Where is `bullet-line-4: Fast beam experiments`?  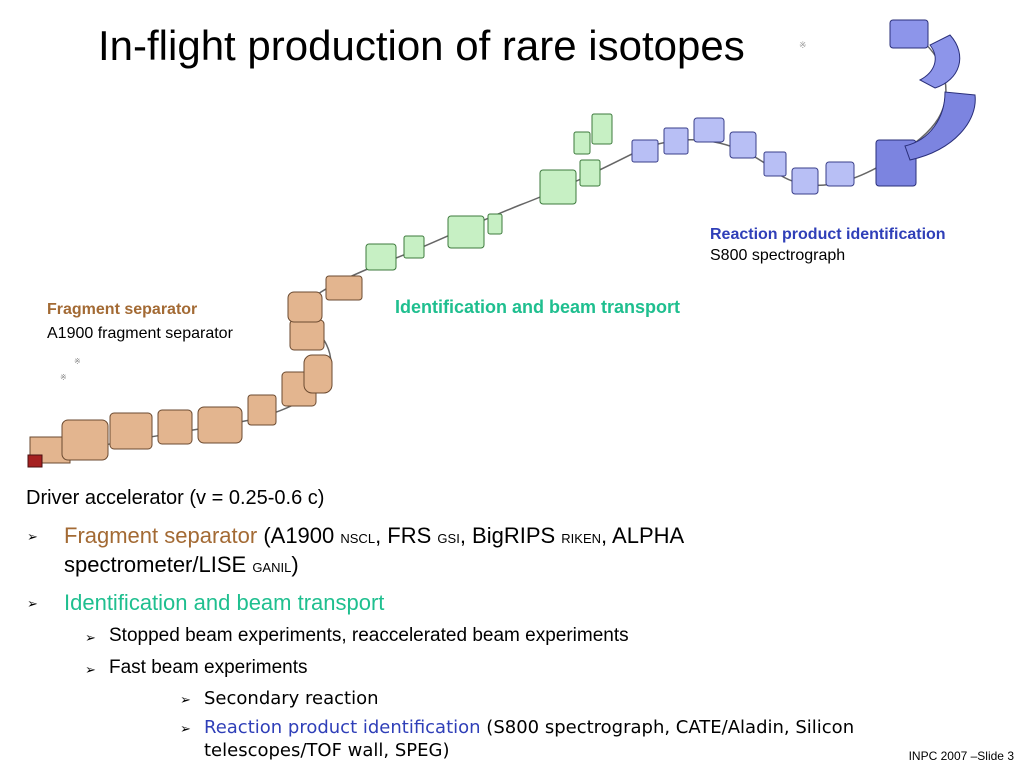 bullet-line-4: Fast beam experiments is located at coordinates (208, 667).